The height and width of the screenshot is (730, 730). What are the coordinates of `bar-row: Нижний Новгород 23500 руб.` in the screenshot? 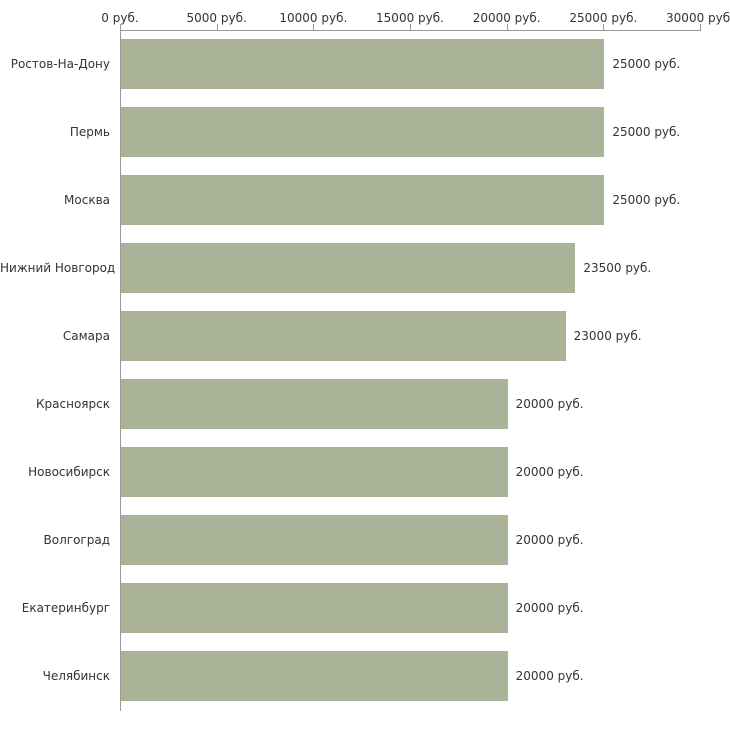 It's located at (365, 268).